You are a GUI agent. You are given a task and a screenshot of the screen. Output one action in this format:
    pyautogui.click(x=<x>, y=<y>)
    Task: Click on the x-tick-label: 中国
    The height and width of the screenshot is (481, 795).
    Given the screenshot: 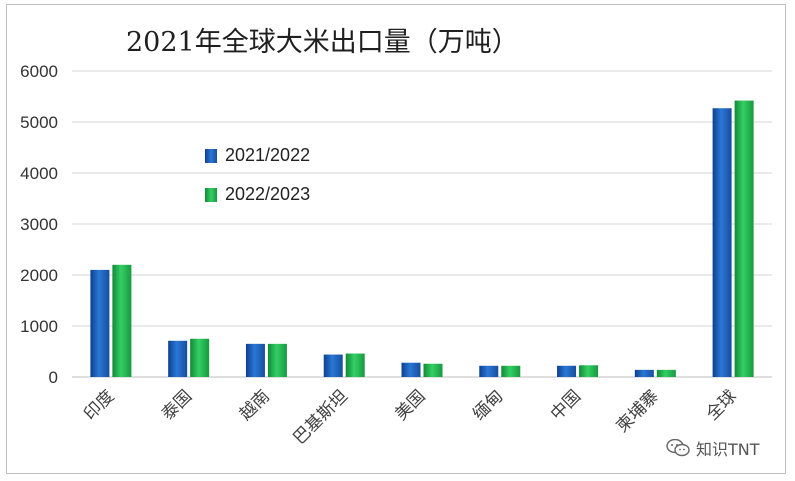 What is the action you would take?
    pyautogui.click(x=566, y=405)
    